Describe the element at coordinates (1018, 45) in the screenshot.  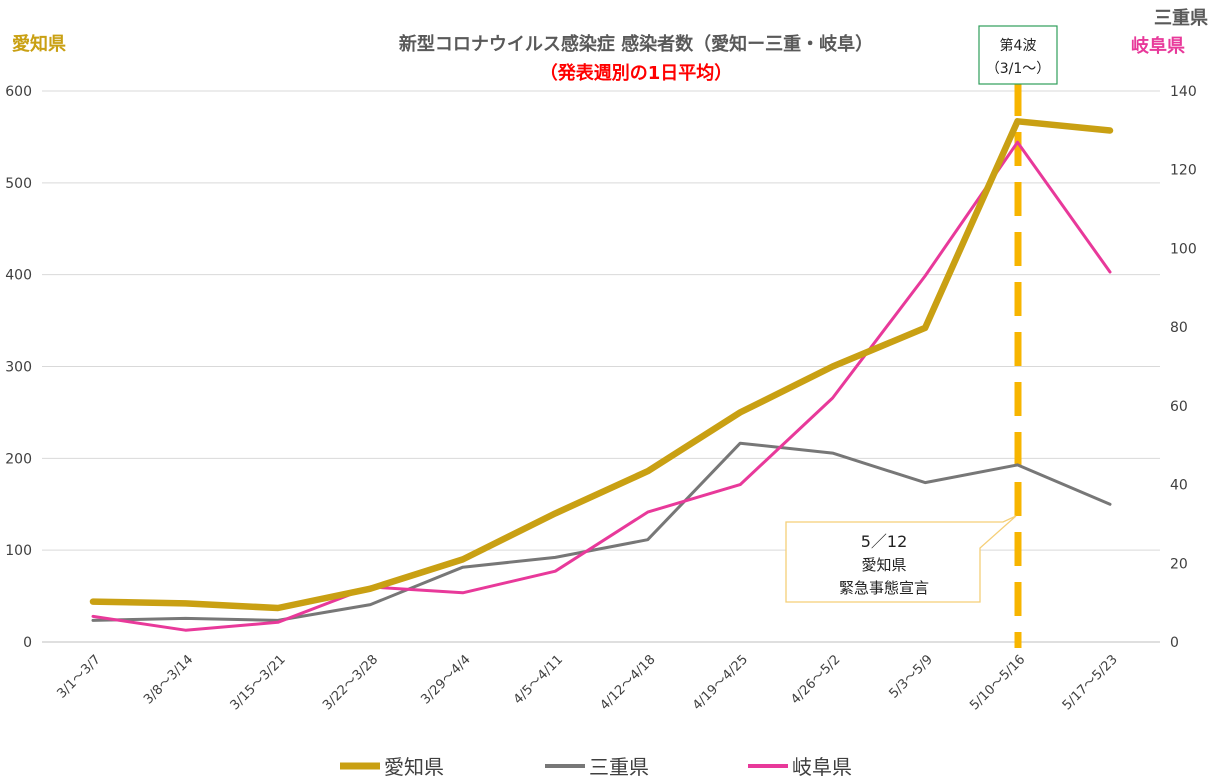
I see `wave-label-line1: 第4波` at that location.